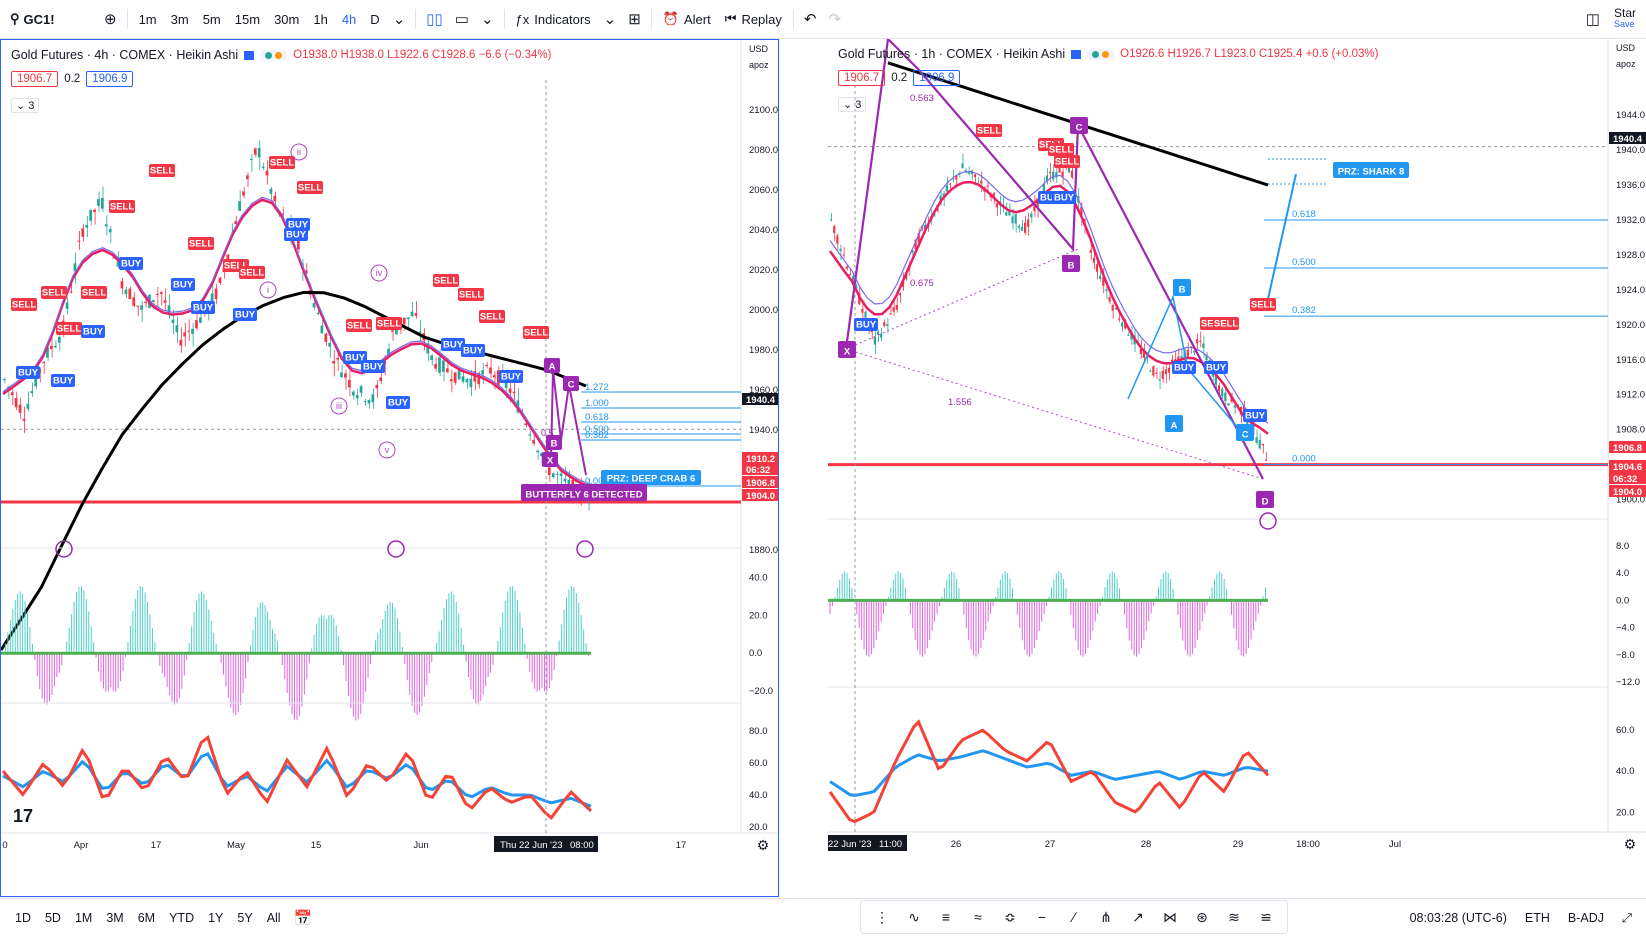 This screenshot has height=937, width=1646. What do you see at coordinates (147, 19) in the screenshot?
I see `interval-1m: 1m` at bounding box center [147, 19].